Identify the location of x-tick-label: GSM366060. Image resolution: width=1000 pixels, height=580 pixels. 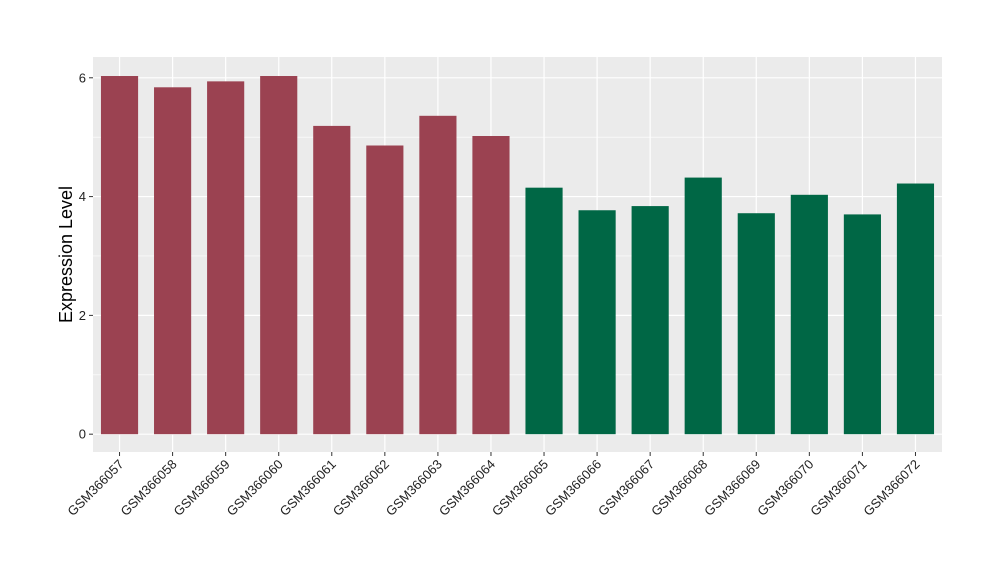
(255, 488).